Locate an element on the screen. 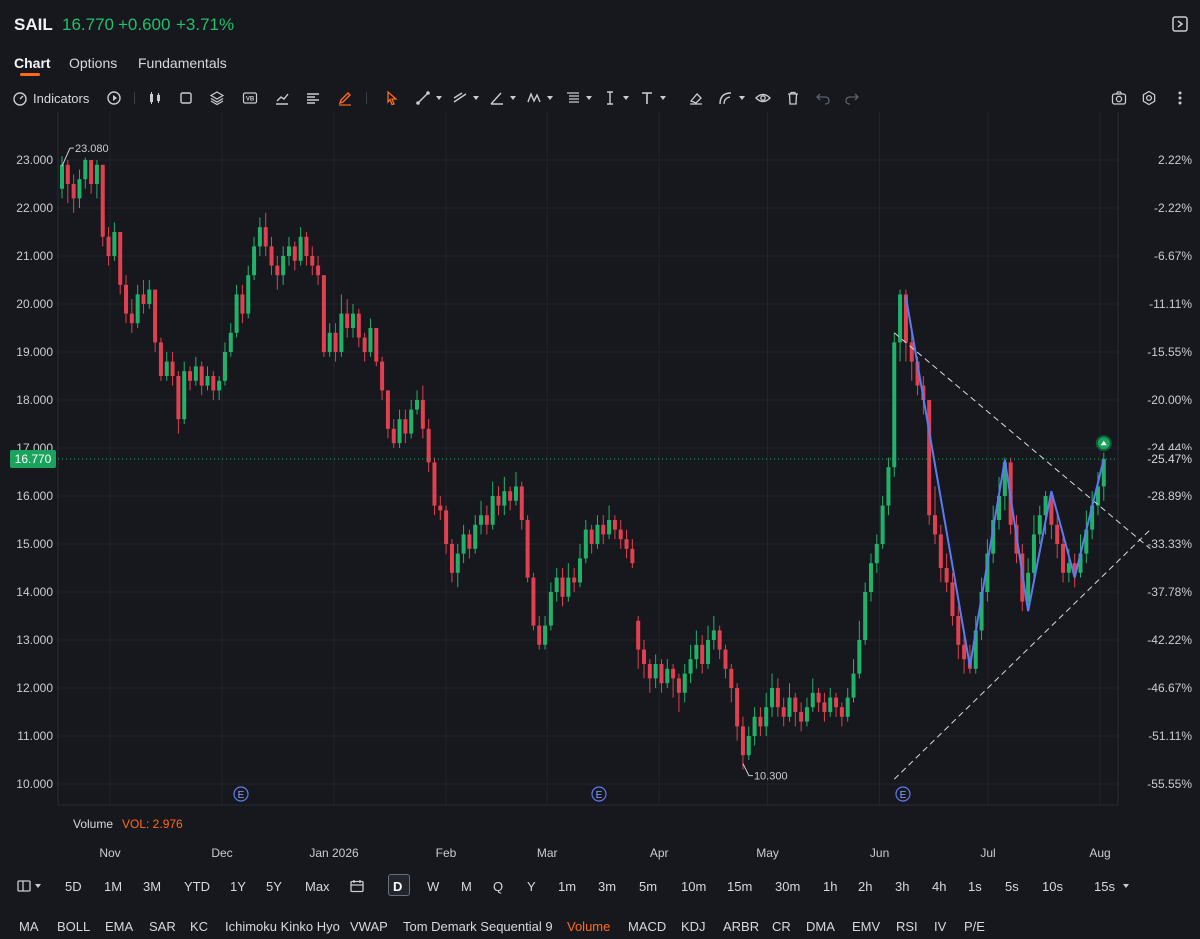  period-15m: 15m is located at coordinates (740, 886).